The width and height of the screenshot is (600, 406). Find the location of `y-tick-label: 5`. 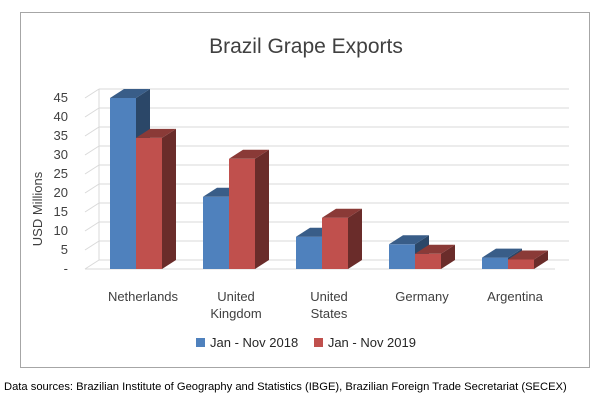

y-tick-label: 5 is located at coordinates (64, 249).